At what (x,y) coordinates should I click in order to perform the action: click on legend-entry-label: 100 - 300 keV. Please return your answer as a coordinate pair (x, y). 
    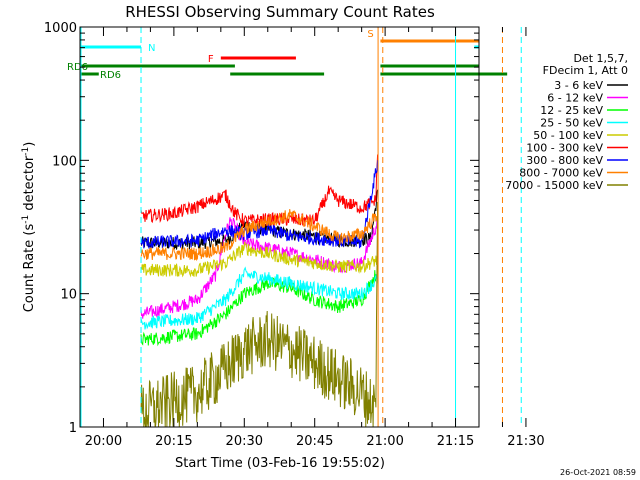
    Looking at the image, I should click on (564, 148).